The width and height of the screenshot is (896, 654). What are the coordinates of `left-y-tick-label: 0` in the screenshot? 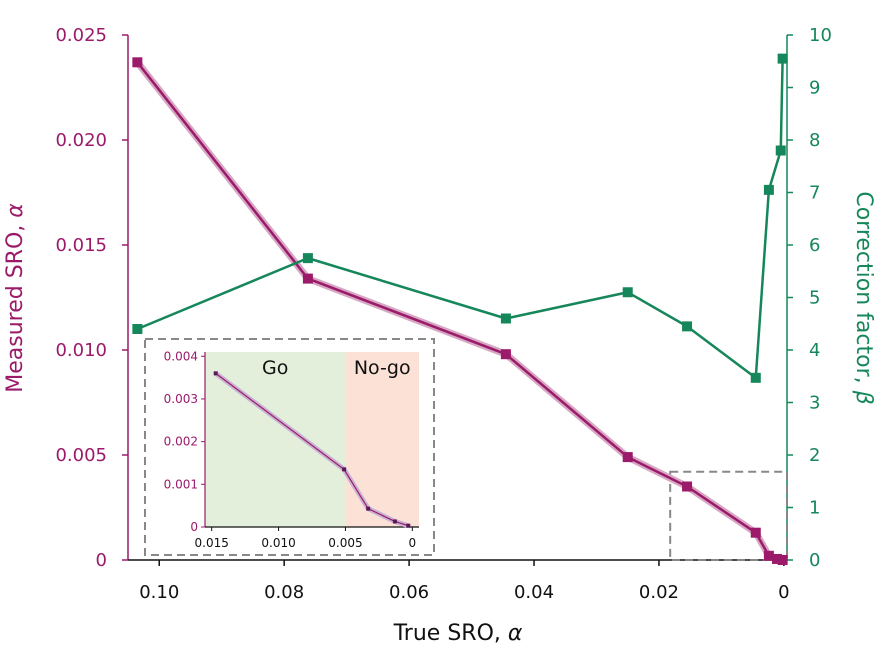 It's located at (101, 560).